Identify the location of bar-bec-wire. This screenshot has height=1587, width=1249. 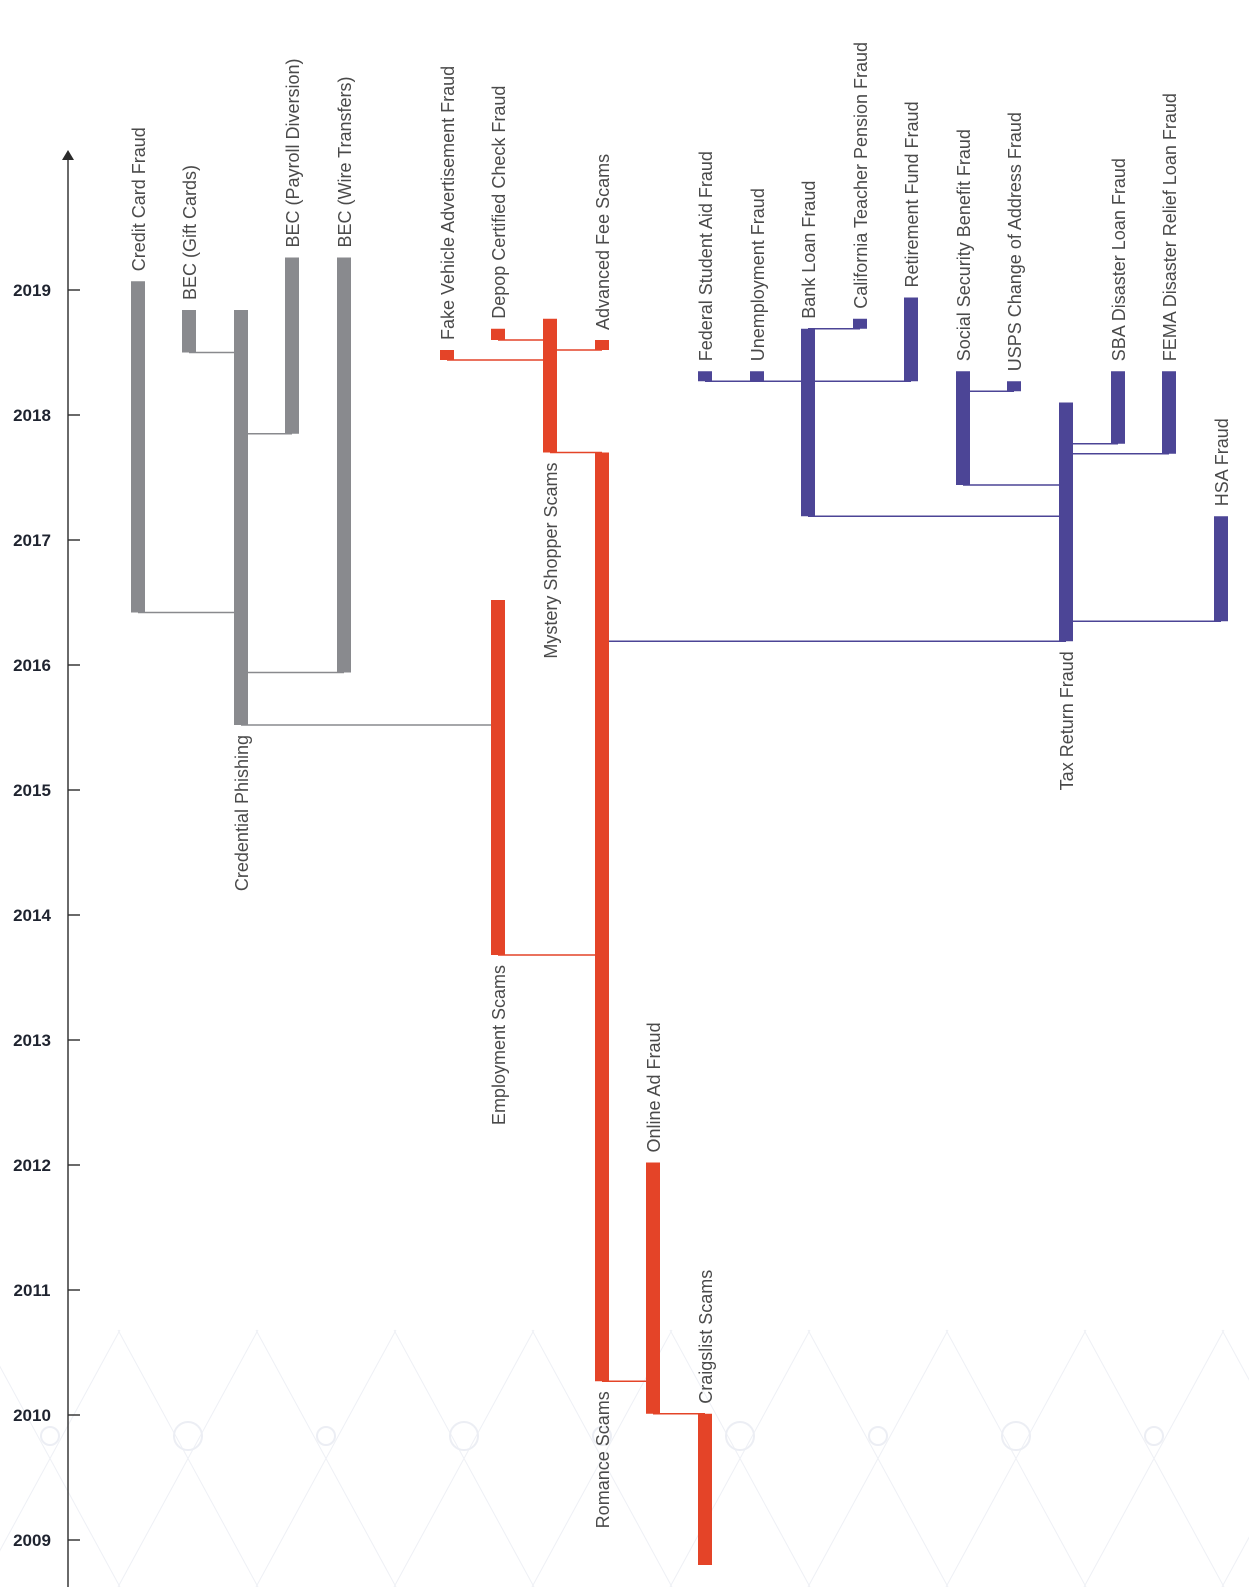
(344, 465).